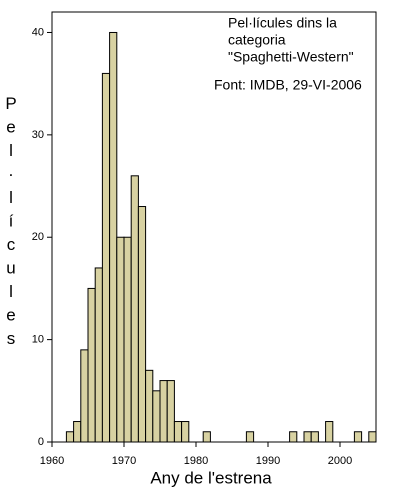  I want to click on x-axis-title: Any de l'estrena, so click(211, 477).